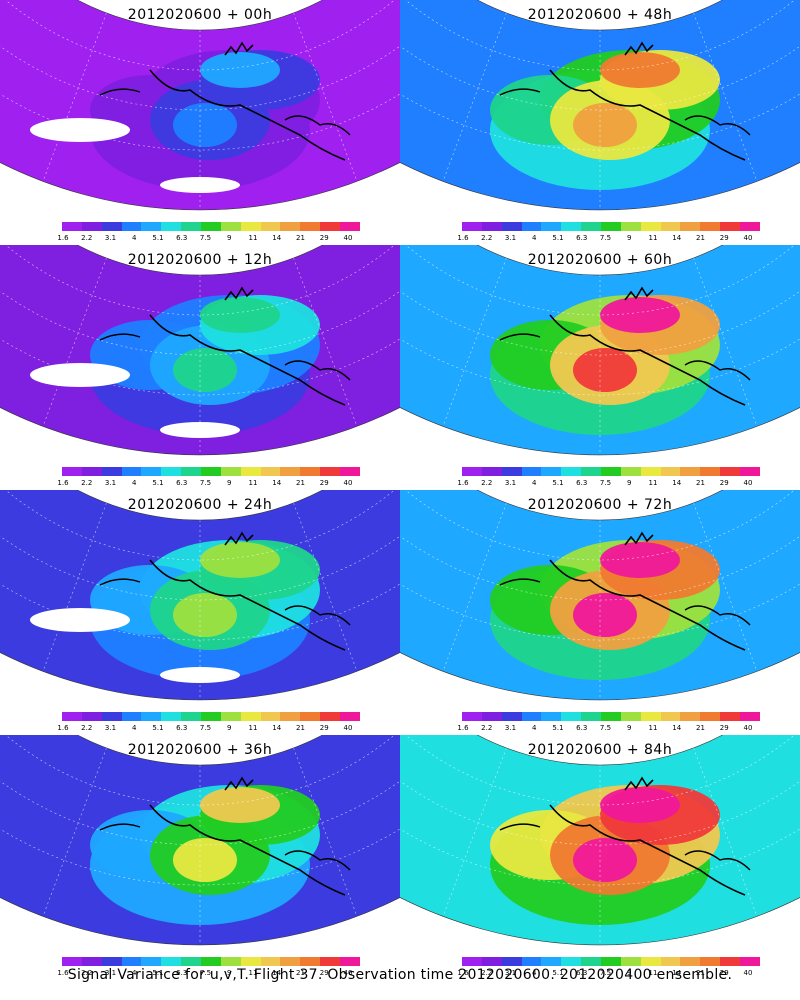 This screenshot has width=800, height=1000. I want to click on panel-title: 2012020600 + 84h, so click(600, 750).